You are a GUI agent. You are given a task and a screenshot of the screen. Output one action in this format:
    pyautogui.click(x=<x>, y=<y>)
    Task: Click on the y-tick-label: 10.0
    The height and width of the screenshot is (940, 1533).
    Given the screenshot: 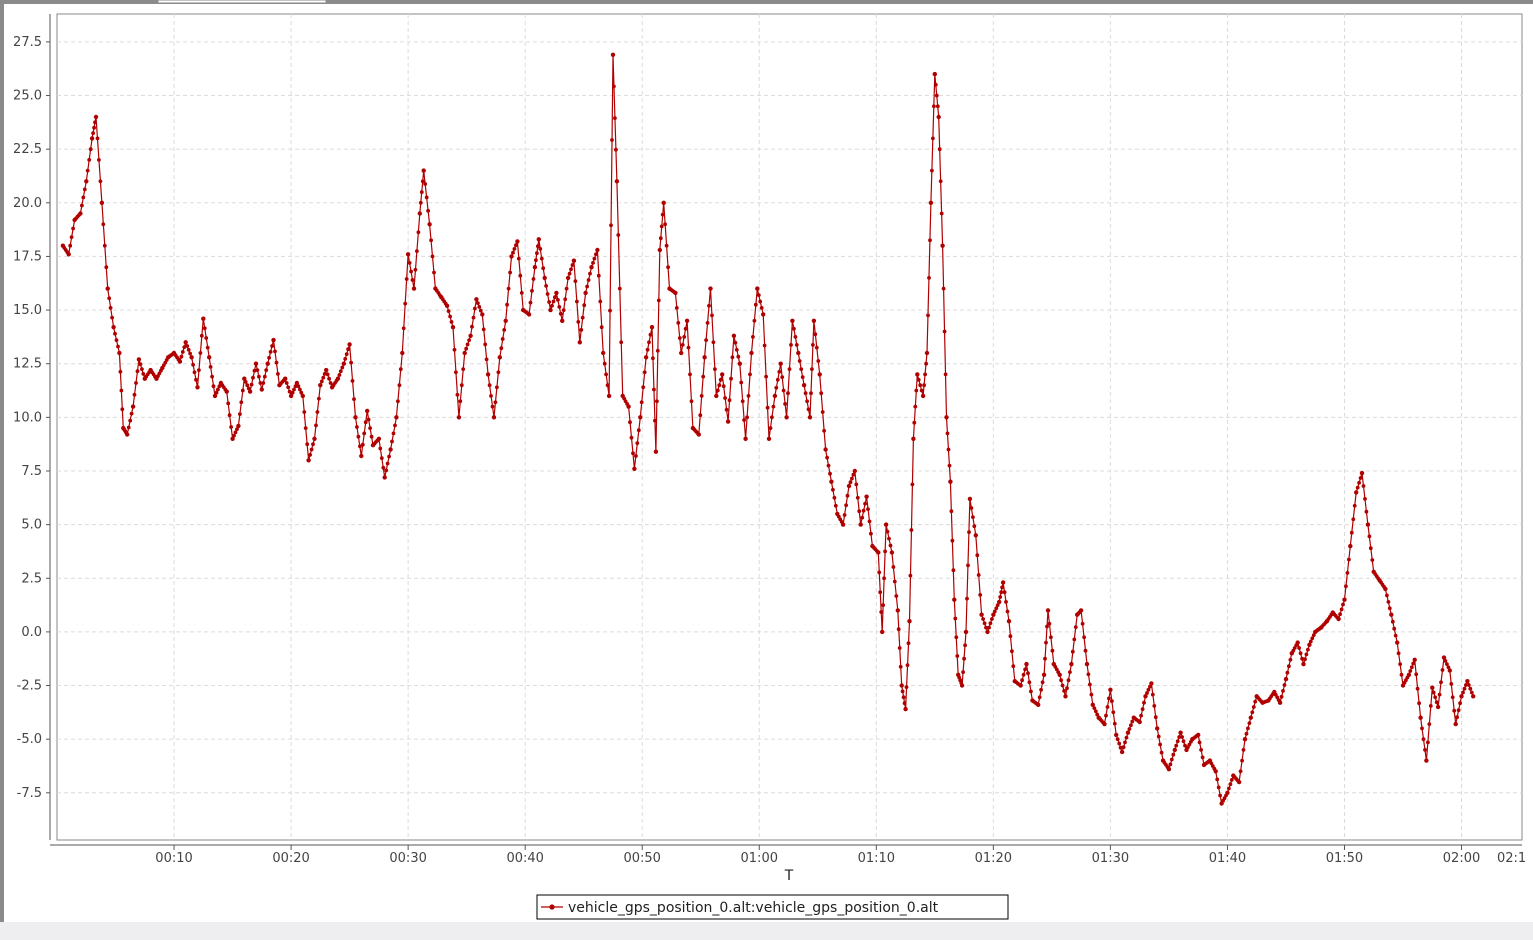 What is the action you would take?
    pyautogui.click(x=27, y=417)
    